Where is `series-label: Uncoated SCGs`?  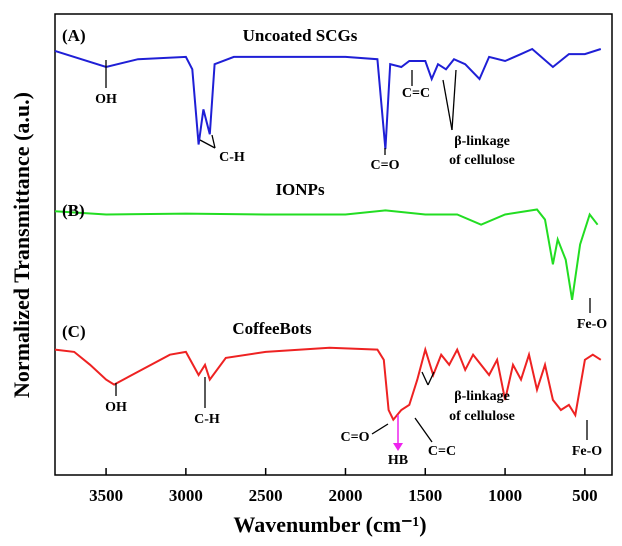
series-label: Uncoated SCGs is located at coordinates (300, 35).